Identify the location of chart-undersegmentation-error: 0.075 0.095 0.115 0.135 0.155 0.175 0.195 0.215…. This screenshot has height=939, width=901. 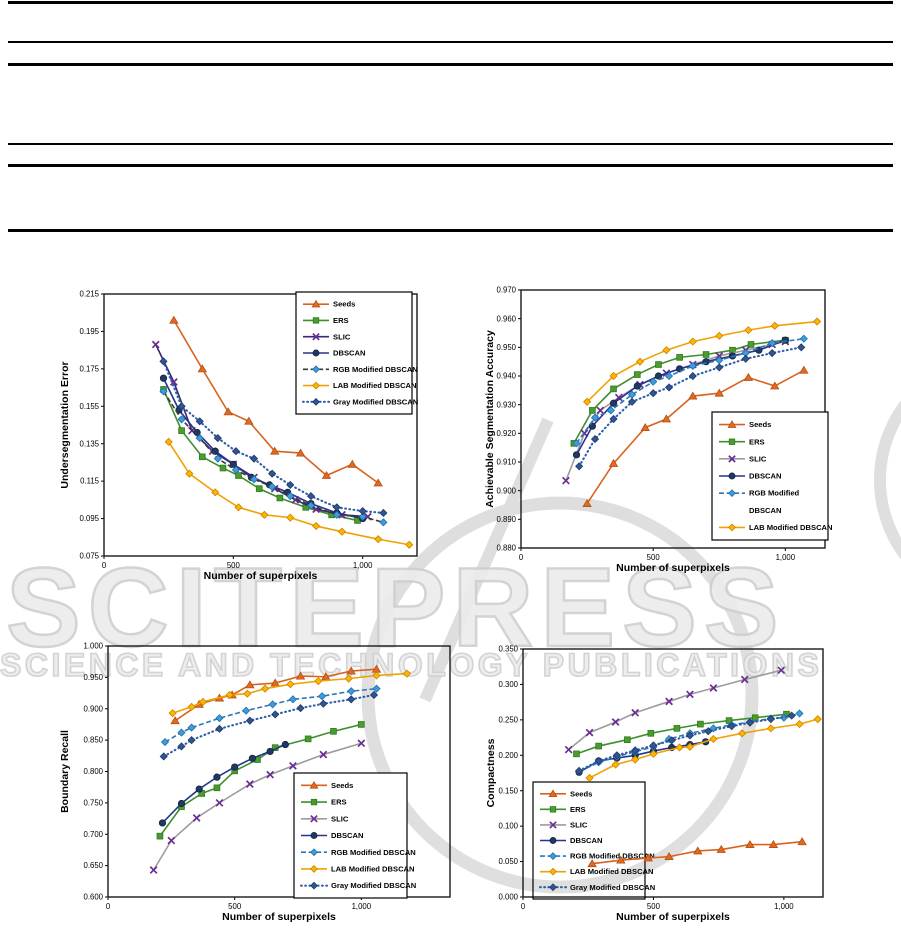
(237, 435).